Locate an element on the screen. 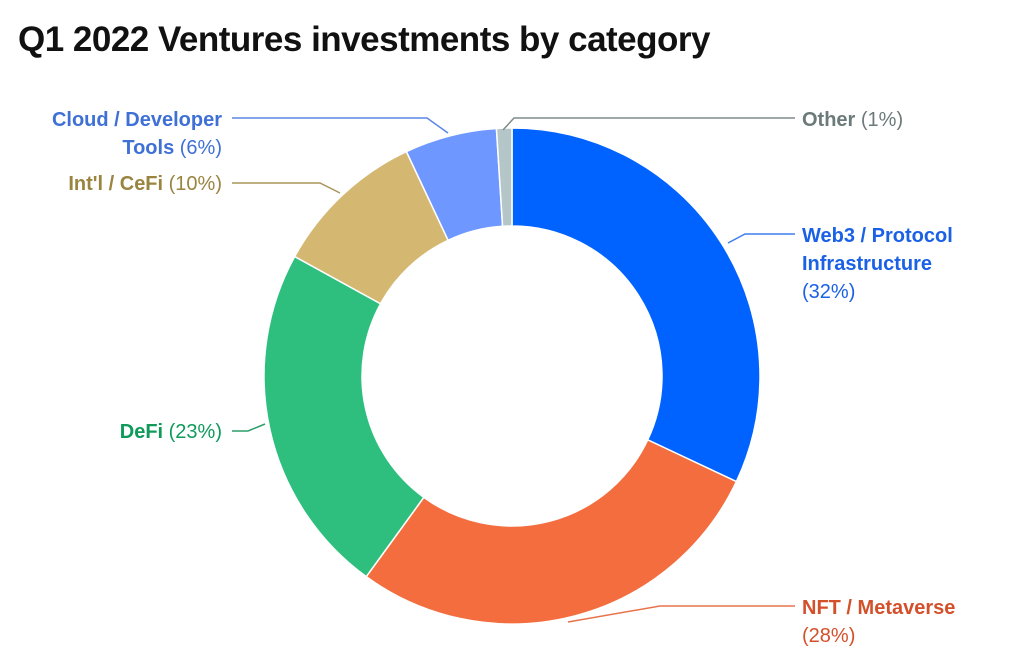 The image size is (1024, 665). slice-nft-metaverse is located at coordinates (551, 531).